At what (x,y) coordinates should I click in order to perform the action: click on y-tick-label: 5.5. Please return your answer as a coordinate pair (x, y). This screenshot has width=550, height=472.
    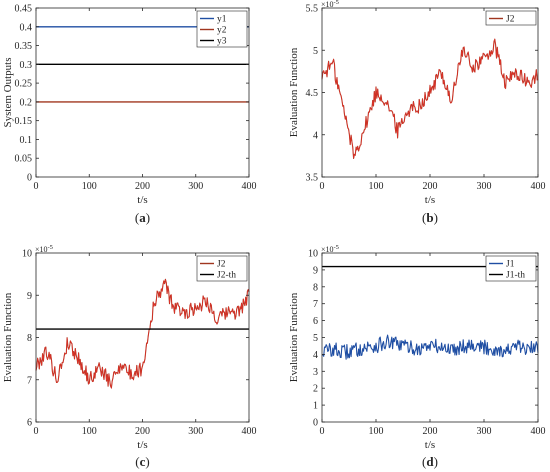
    Looking at the image, I should click on (312, 9).